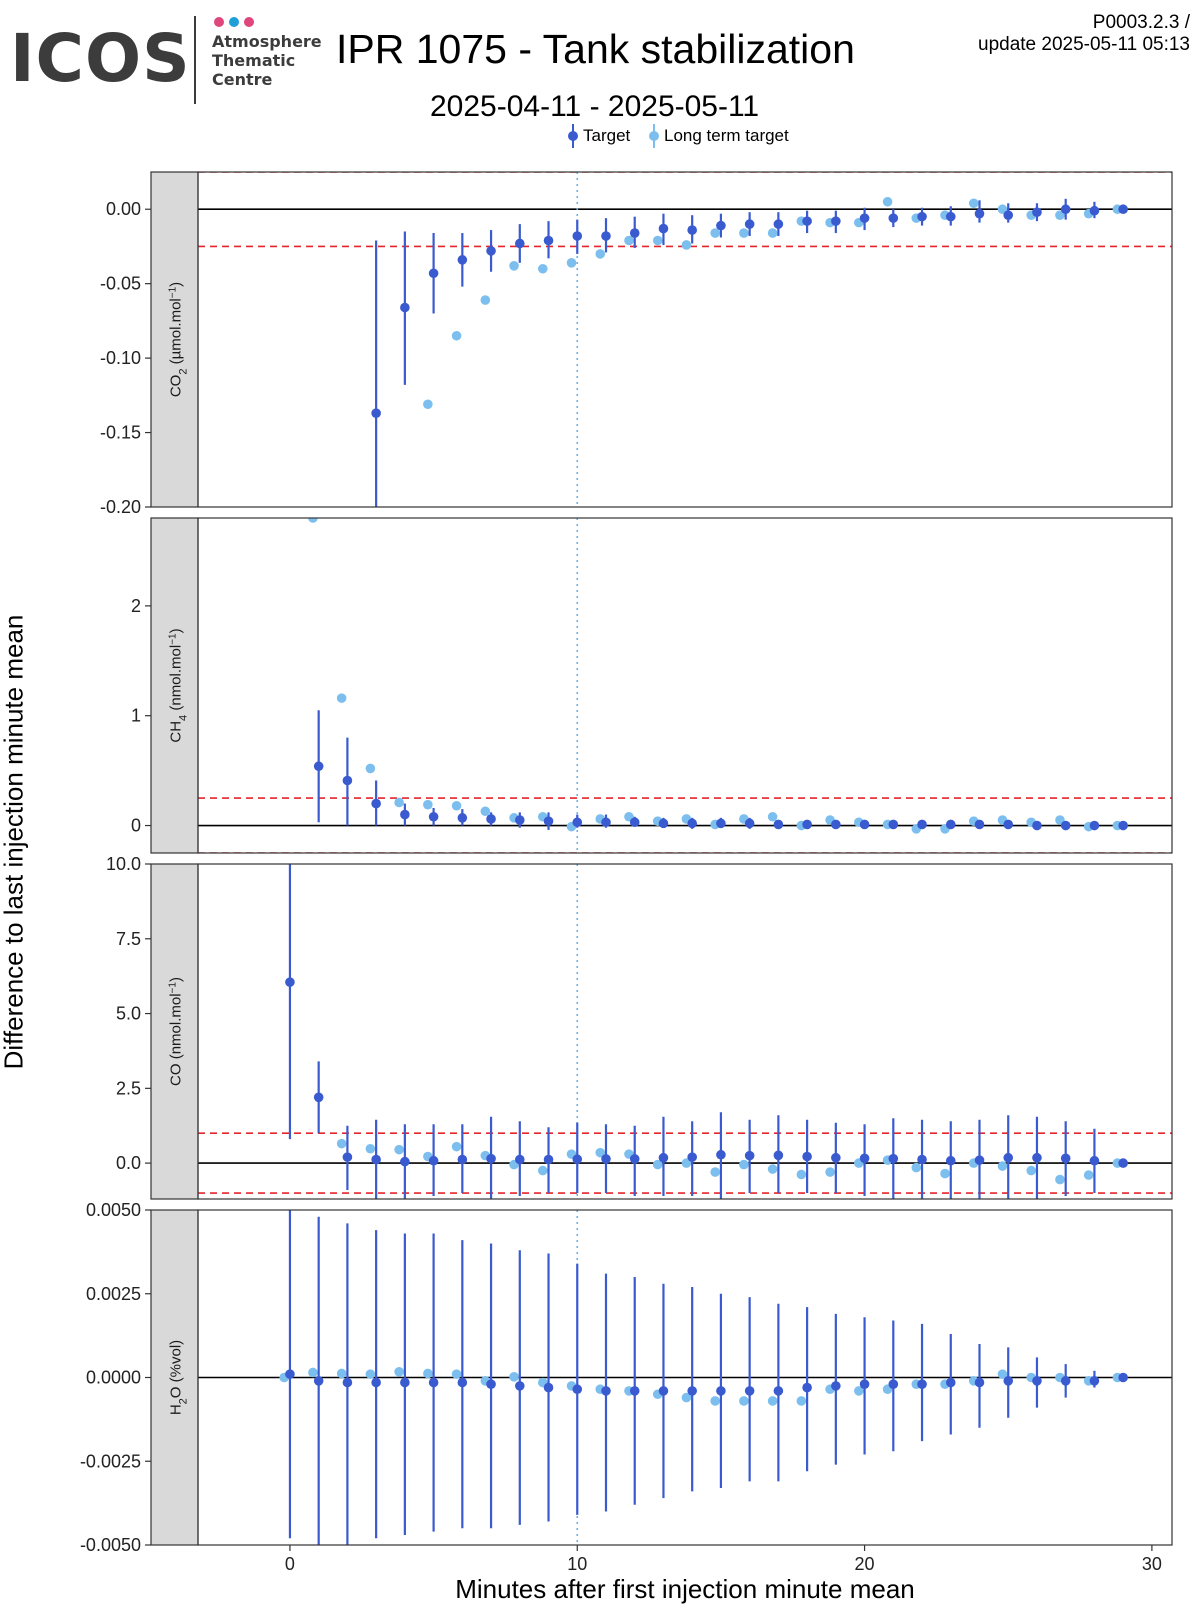  What do you see at coordinates (136, 716) in the screenshot?
I see `y-tick-label: 1` at bounding box center [136, 716].